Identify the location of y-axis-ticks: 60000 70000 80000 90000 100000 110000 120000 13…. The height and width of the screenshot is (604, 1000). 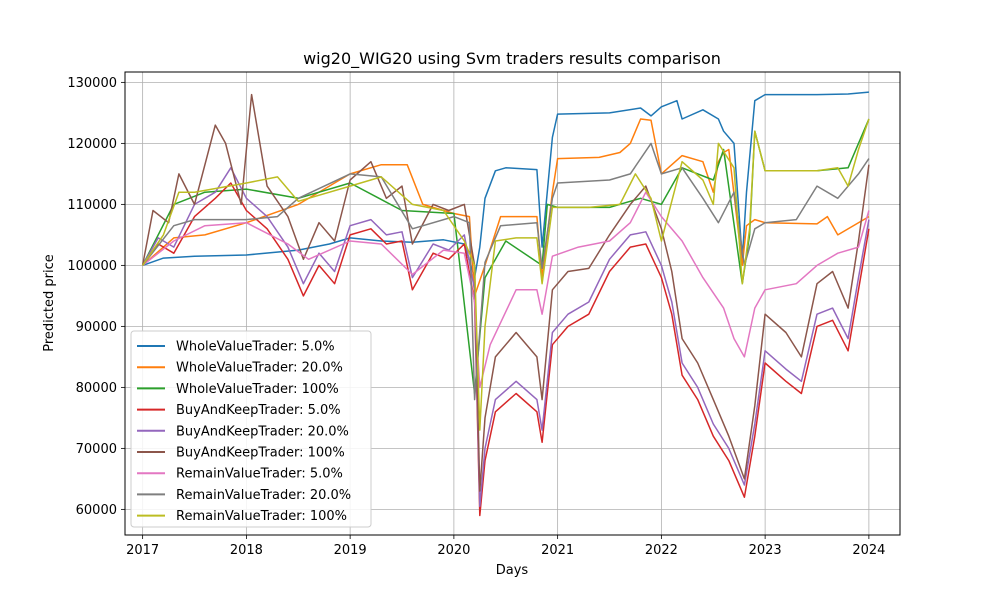
(96, 297).